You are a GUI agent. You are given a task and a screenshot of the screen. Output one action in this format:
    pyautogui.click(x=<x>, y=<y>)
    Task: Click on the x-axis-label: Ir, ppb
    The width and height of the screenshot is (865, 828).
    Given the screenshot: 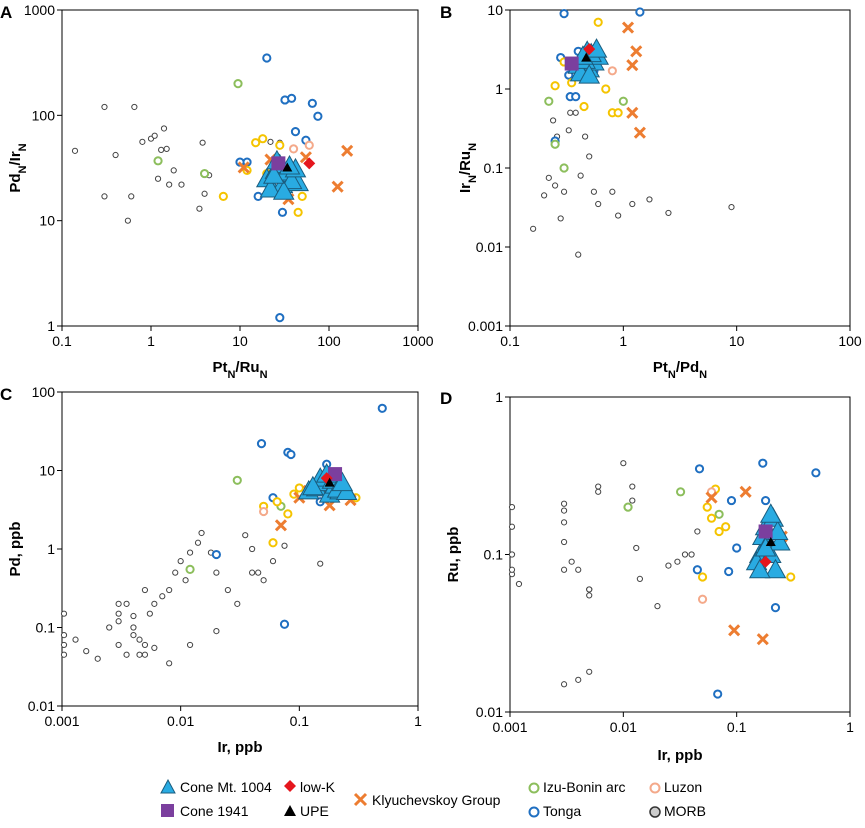 What is the action you would take?
    pyautogui.click(x=680, y=755)
    